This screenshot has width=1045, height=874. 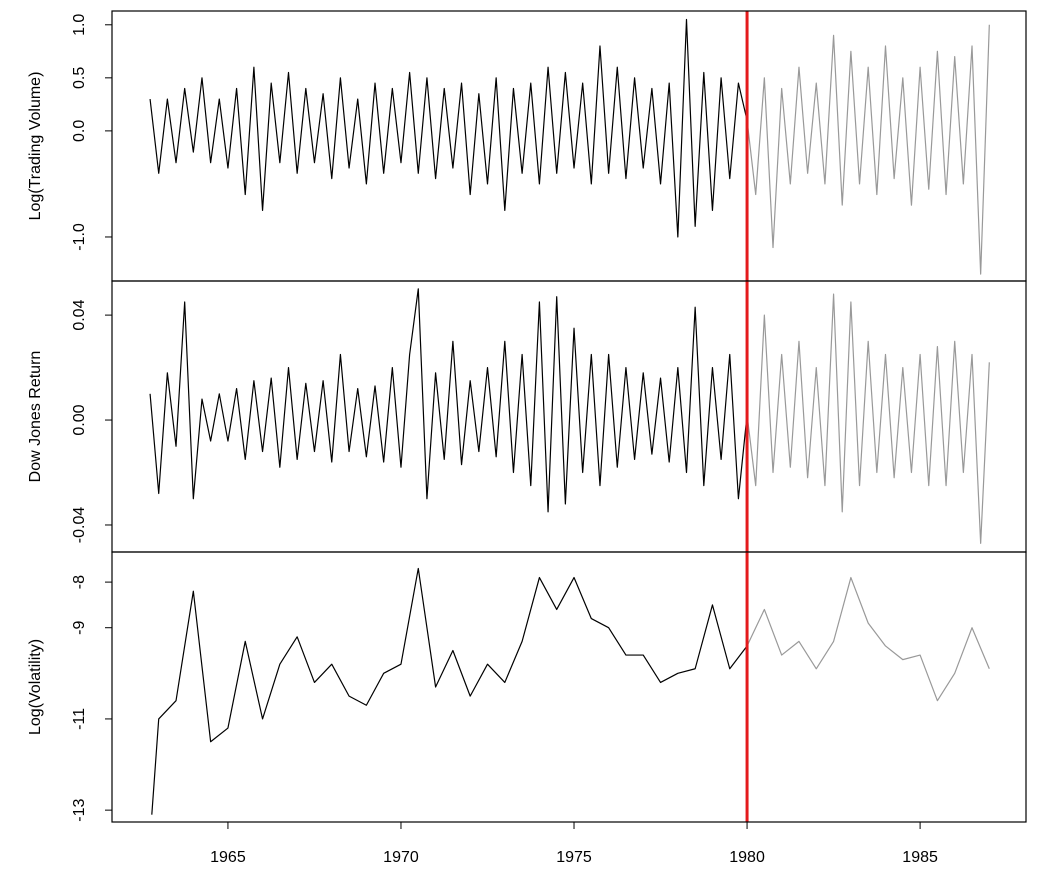 I want to click on y-tick-label: -1.0, so click(x=79, y=237).